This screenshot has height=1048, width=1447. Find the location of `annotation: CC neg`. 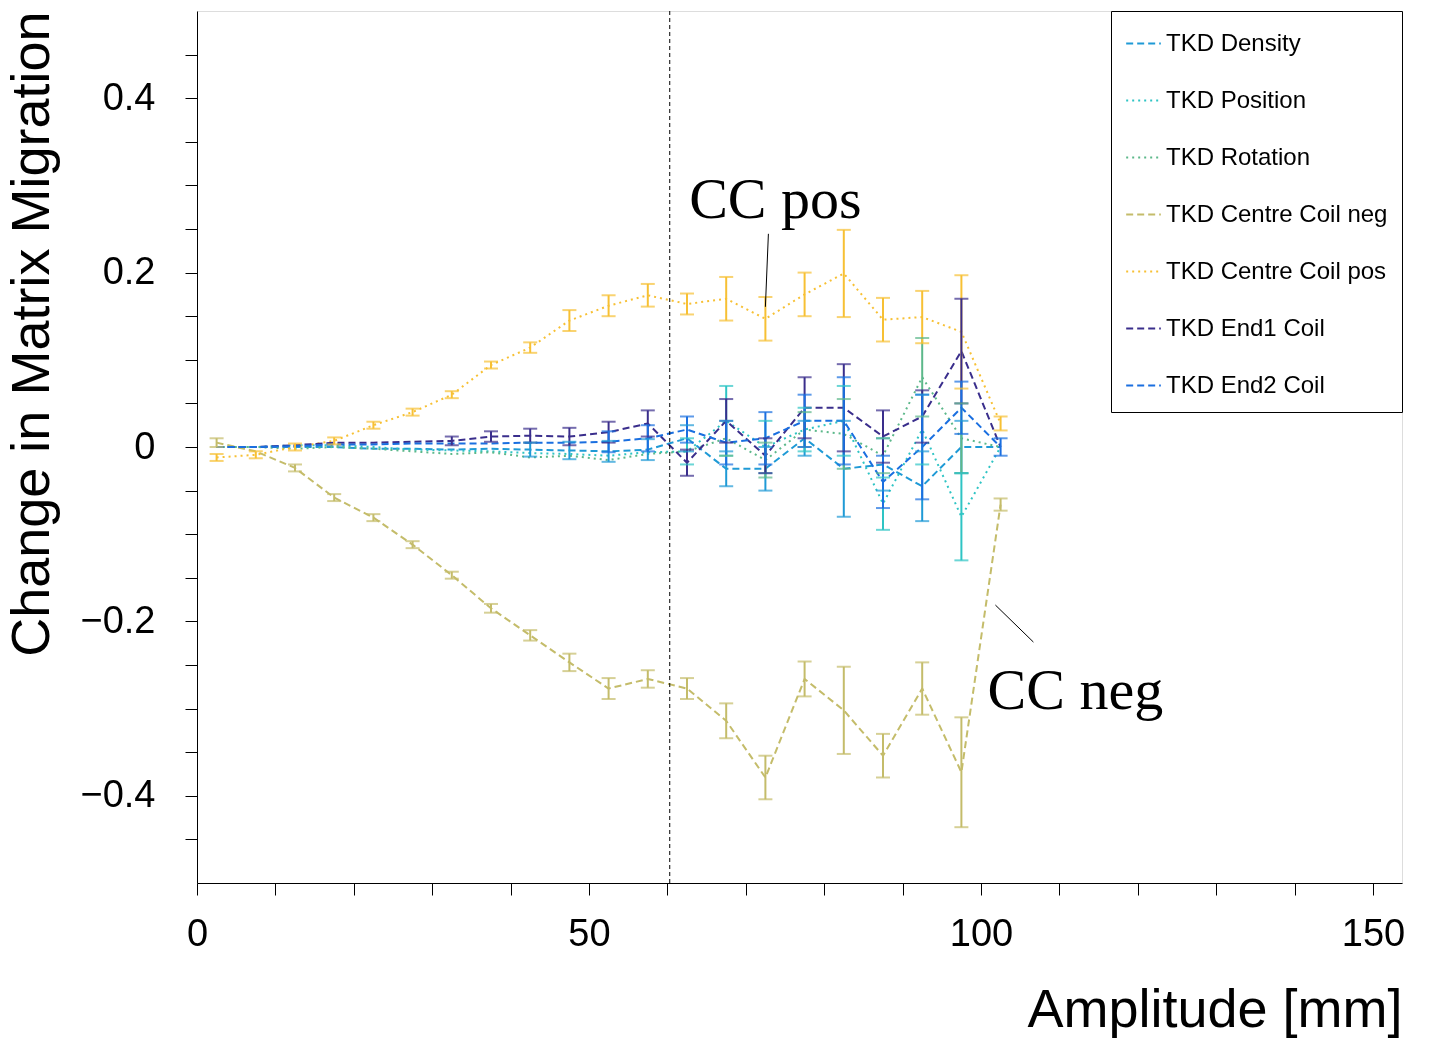

annotation: CC neg is located at coordinates (1075, 690).